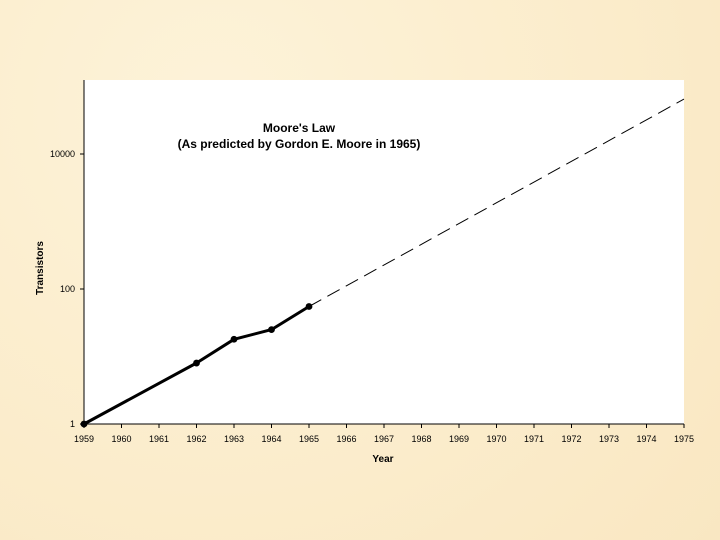 This screenshot has height=540, width=720. I want to click on y-tick-label-10000: 10000, so click(62, 154).